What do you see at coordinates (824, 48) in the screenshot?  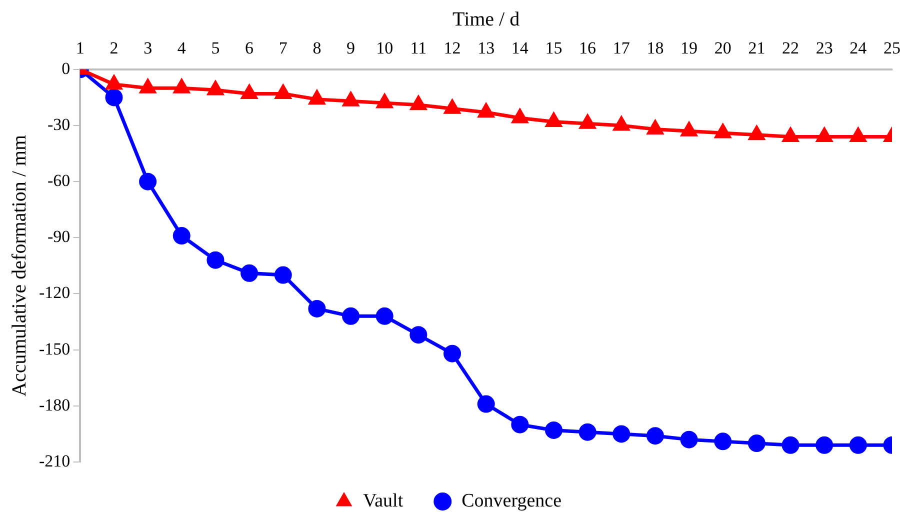 I see `x-tick-label: 23` at bounding box center [824, 48].